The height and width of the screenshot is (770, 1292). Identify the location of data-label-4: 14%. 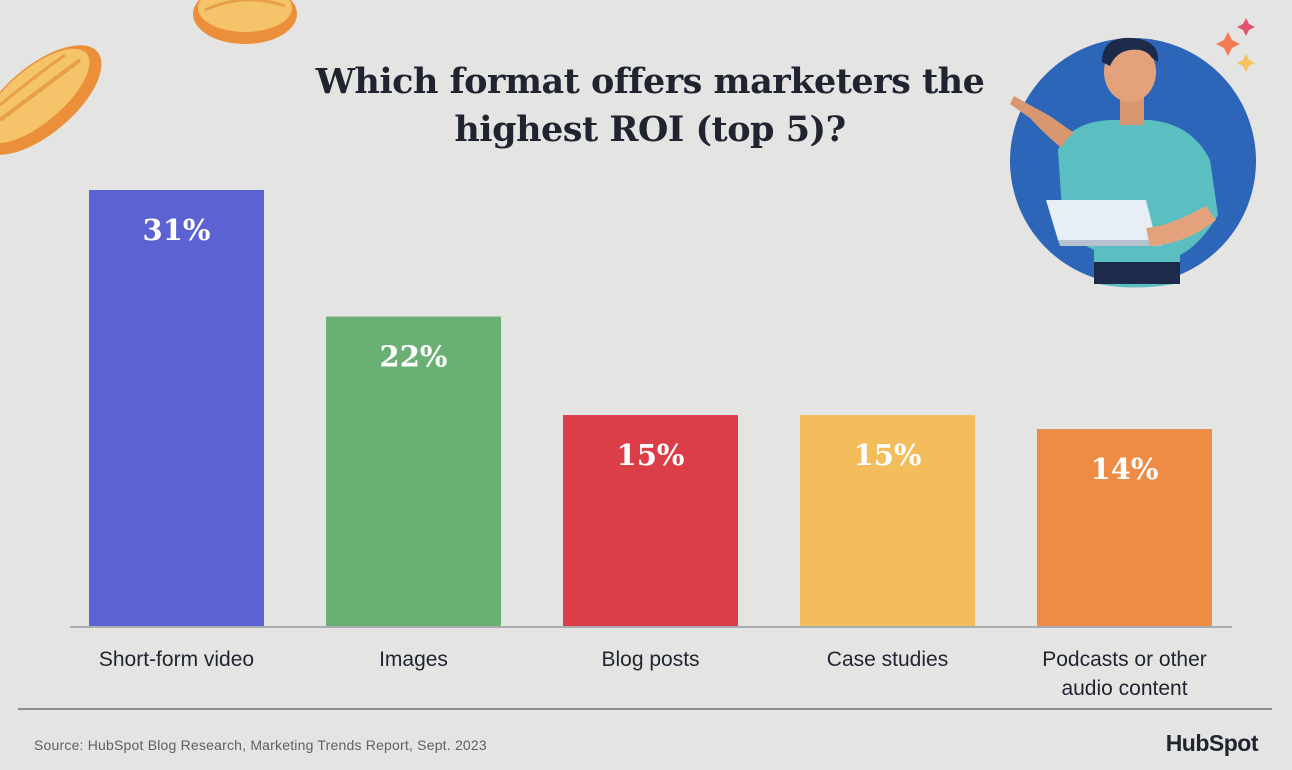
(1125, 469).